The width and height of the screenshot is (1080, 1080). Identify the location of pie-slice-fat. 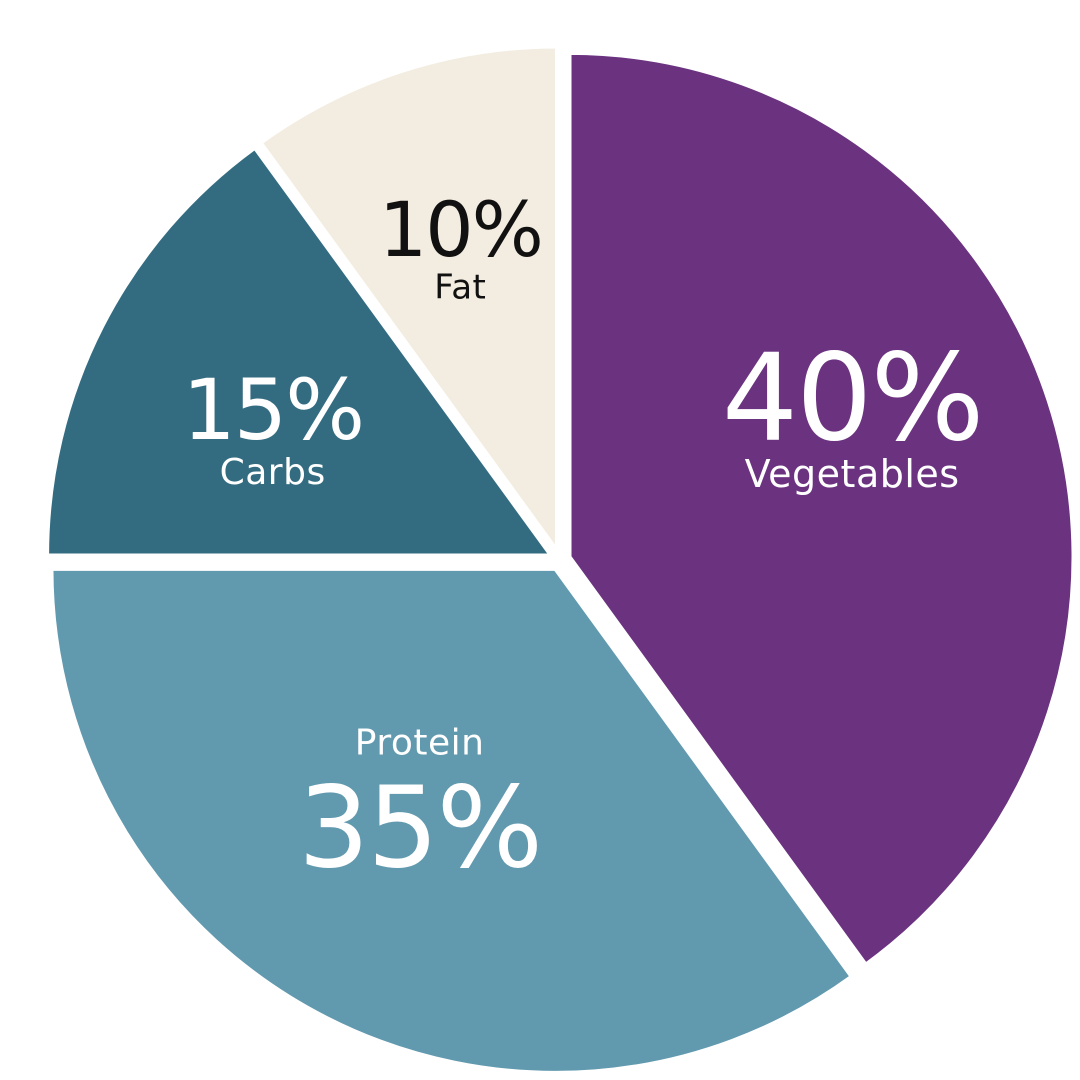
(408, 300).